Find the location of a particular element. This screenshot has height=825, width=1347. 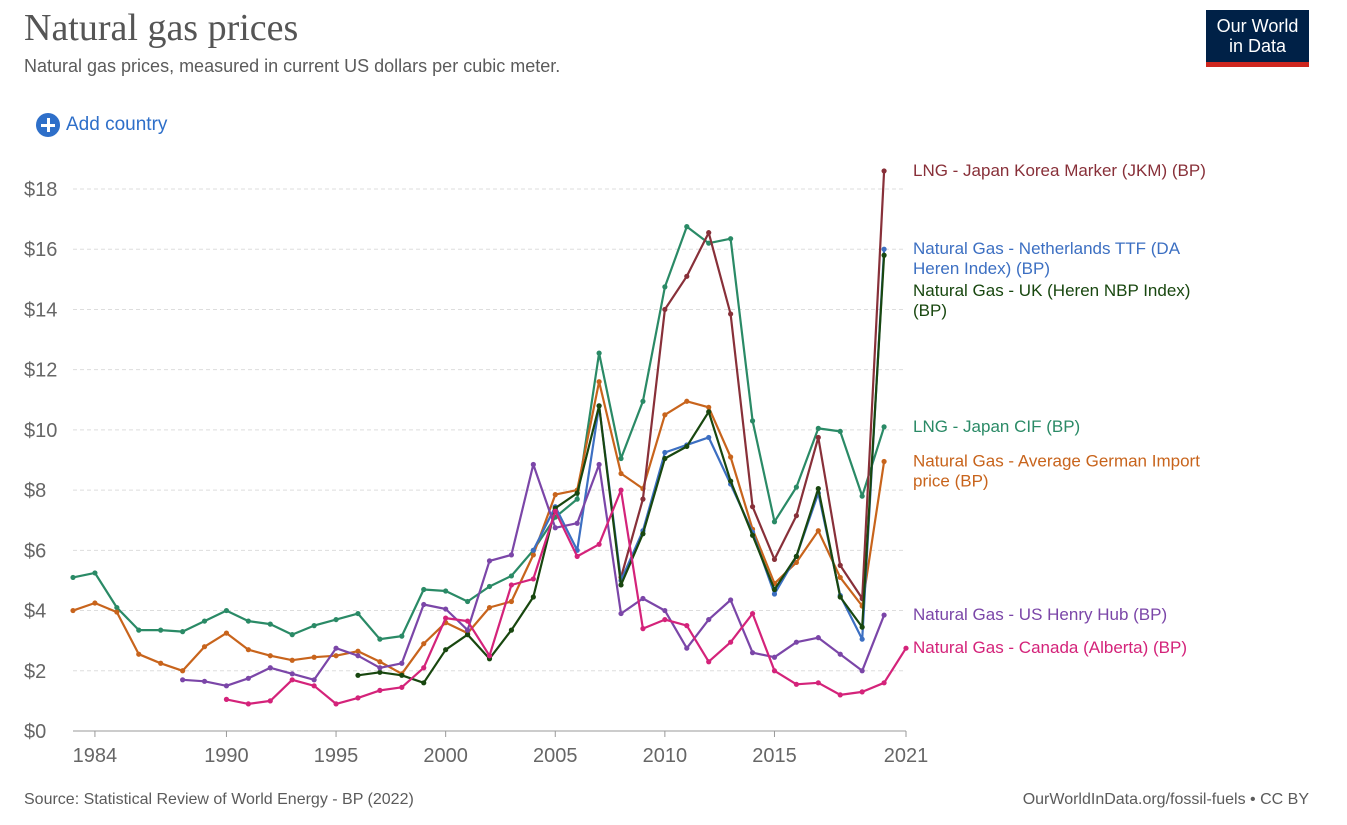

credit-link: OurWorldInData.org/fossil-fuels • CC BY is located at coordinates (1165, 799).